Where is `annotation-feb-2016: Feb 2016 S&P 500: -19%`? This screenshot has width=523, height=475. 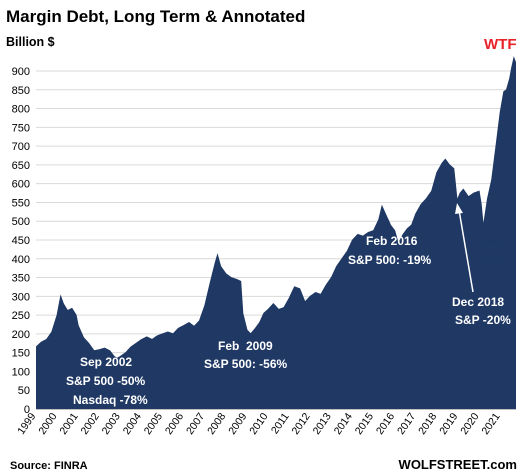 annotation-feb-2016: Feb 2016 S&P 500: -19% is located at coordinates (389, 250).